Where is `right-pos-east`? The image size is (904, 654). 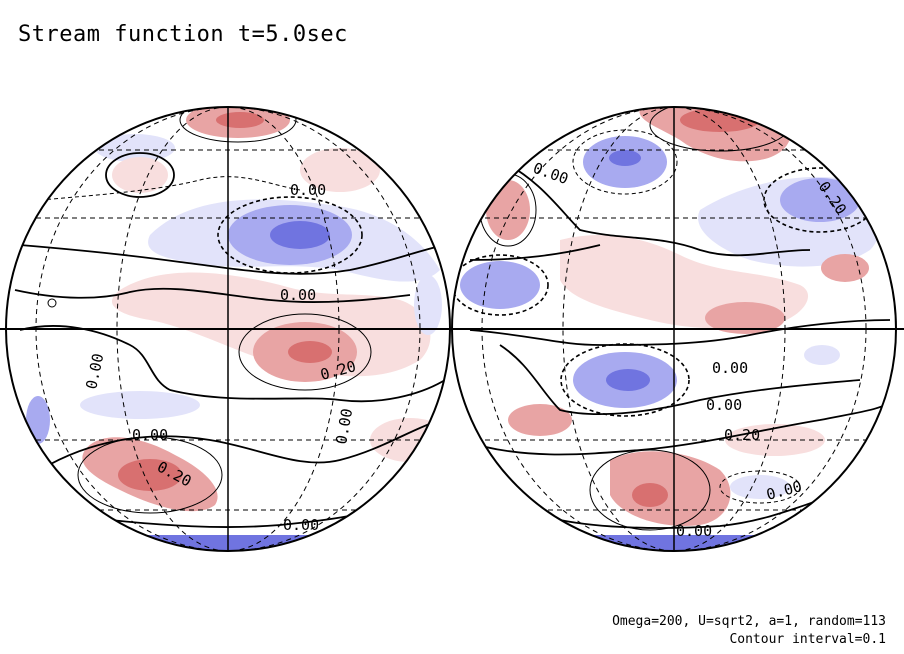 right-pos-east is located at coordinates (845, 268).